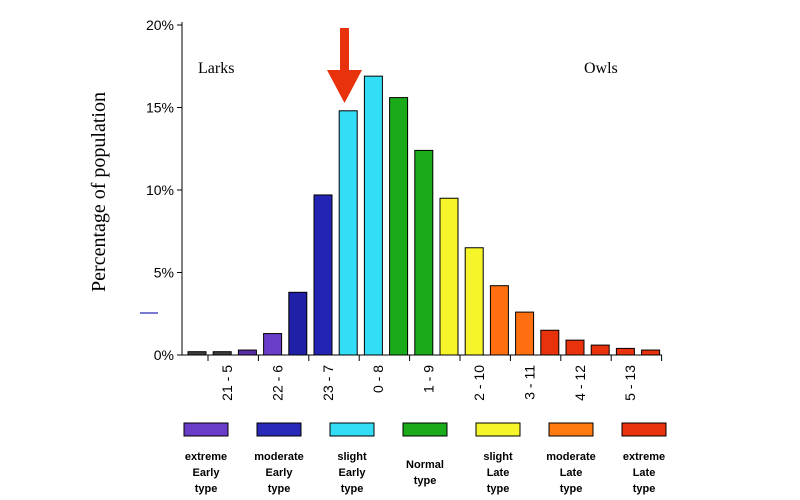 The image size is (800, 500). Describe the element at coordinates (425, 454) in the screenshot. I see `legend-item: Normal type` at that location.